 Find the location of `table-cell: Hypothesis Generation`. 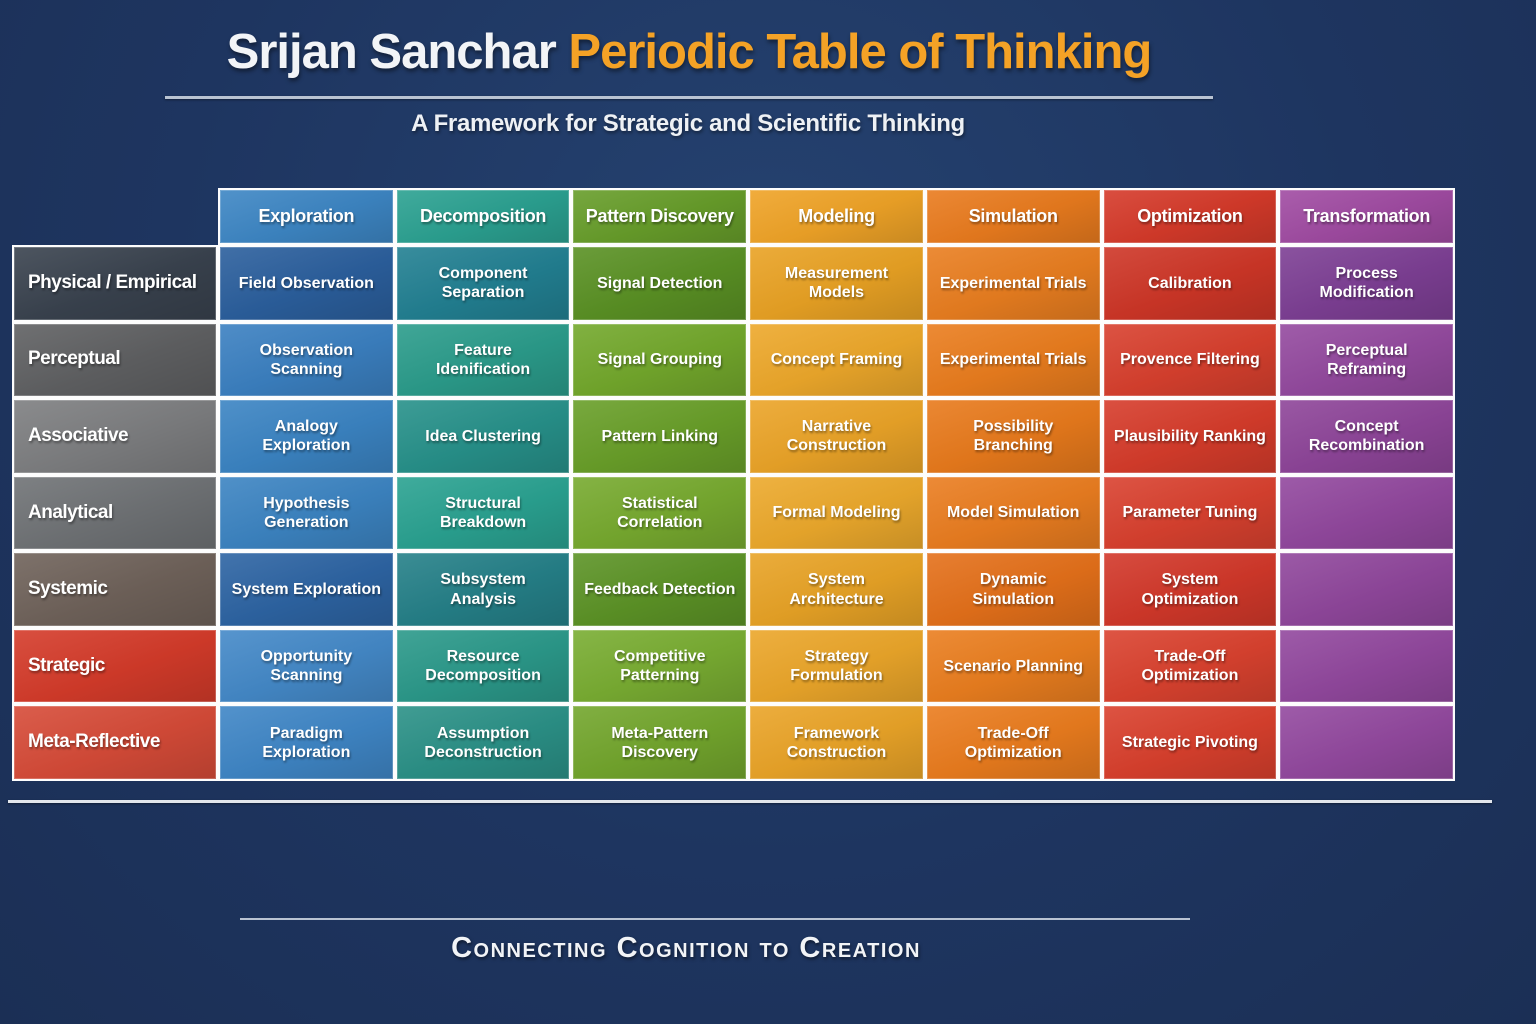

table-cell: Hypothesis Generation is located at coordinates (306, 513).